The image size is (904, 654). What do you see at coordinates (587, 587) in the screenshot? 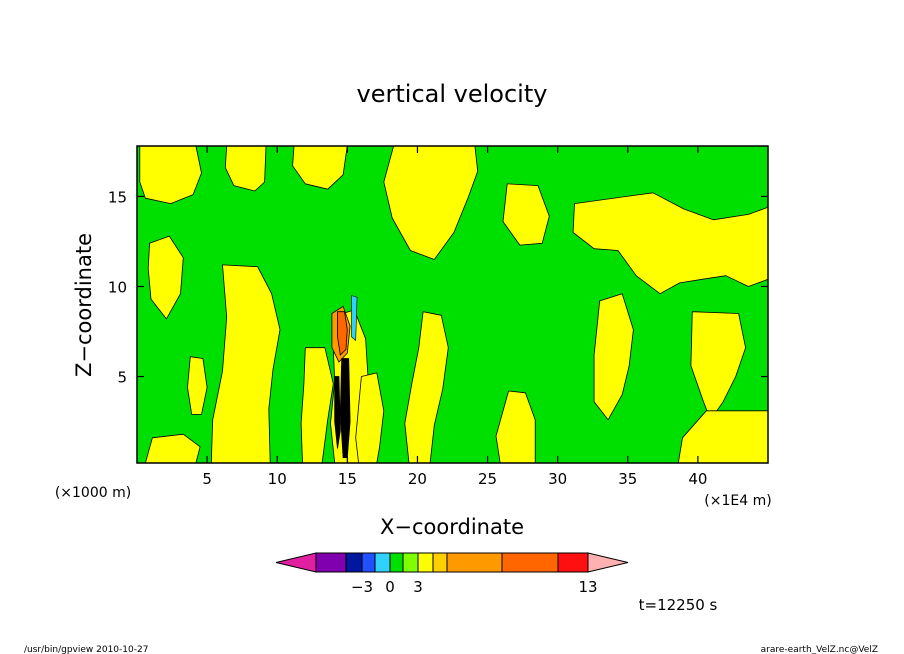
I see `colorbar-label: 13` at bounding box center [587, 587].